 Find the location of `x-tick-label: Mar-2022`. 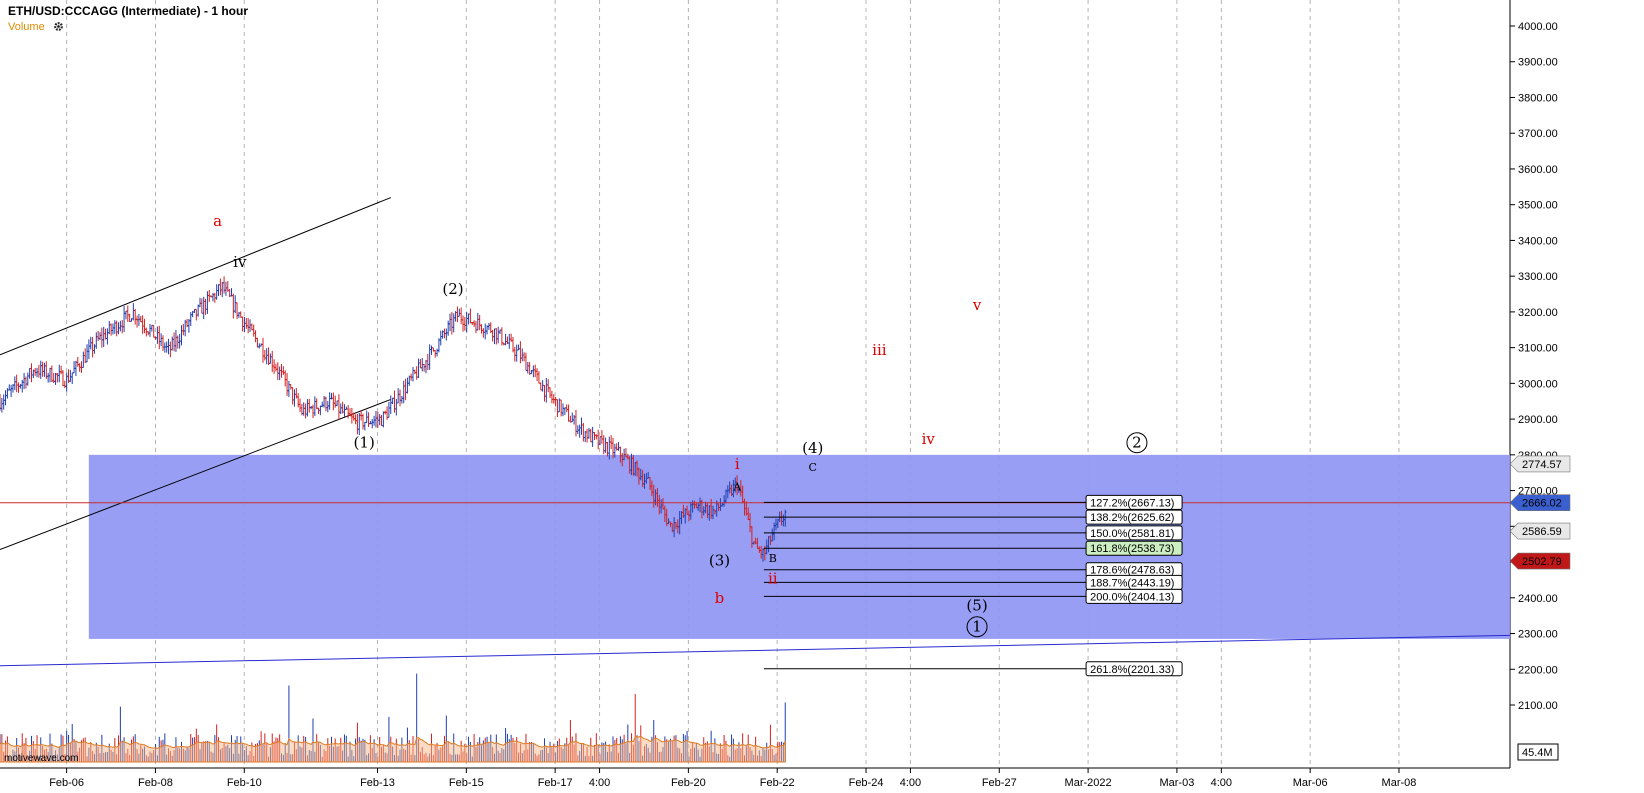

x-tick-label: Mar-2022 is located at coordinates (1088, 783).